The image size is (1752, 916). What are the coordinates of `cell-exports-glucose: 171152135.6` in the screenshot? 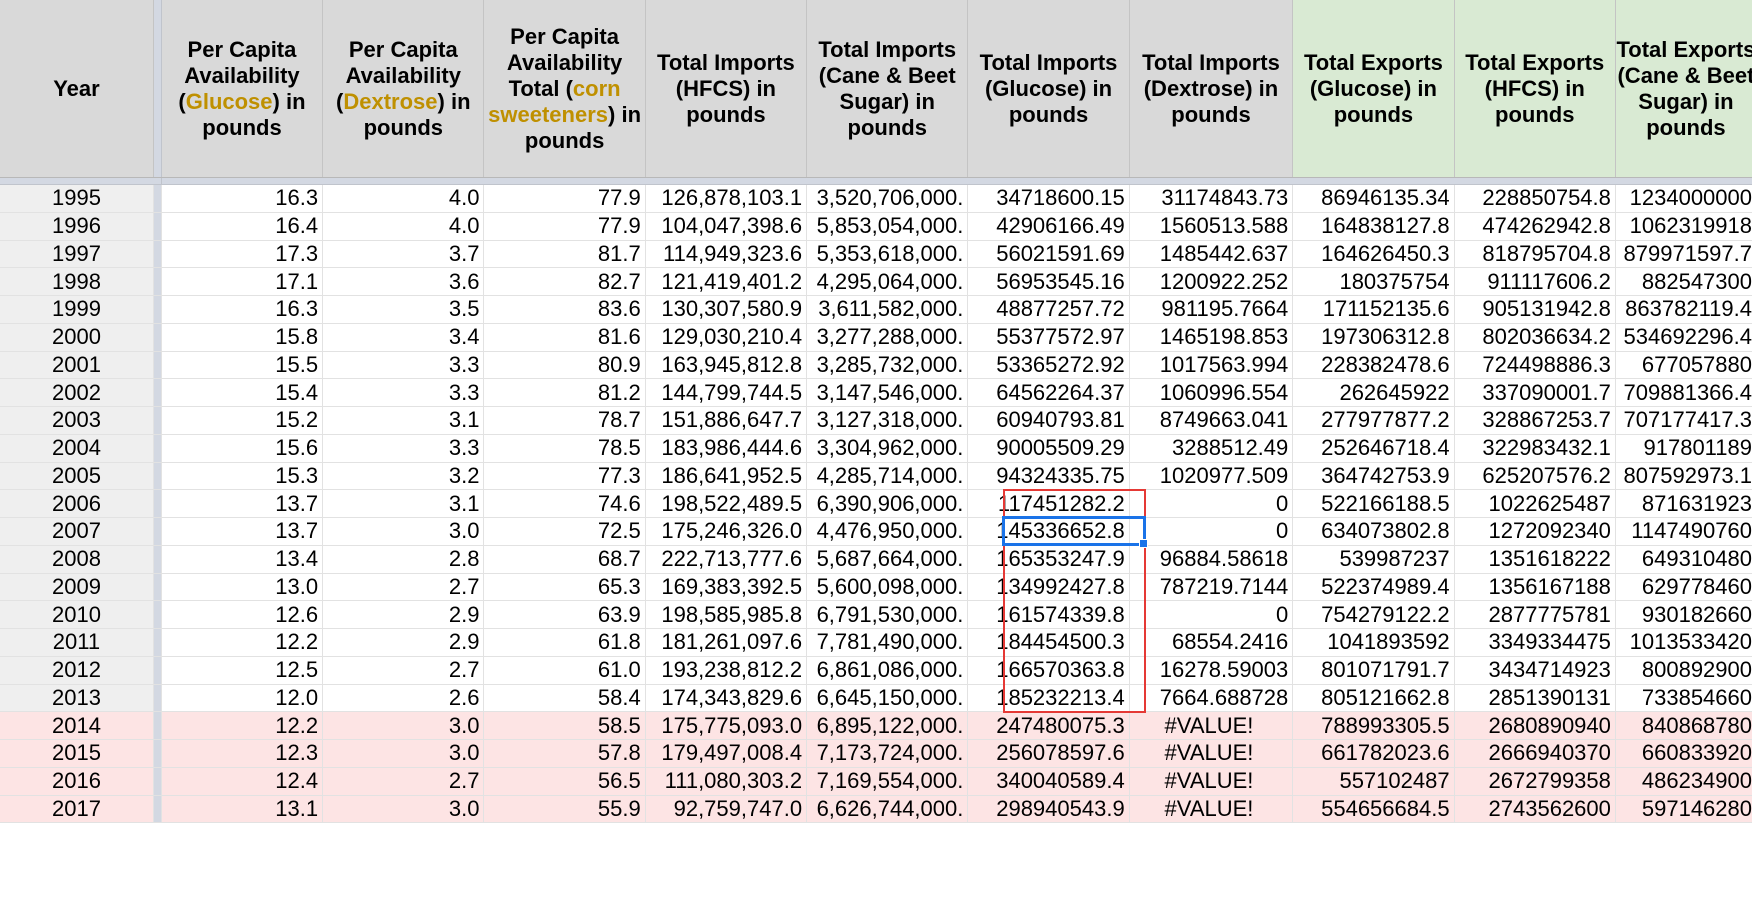 It's located at (1373, 309).